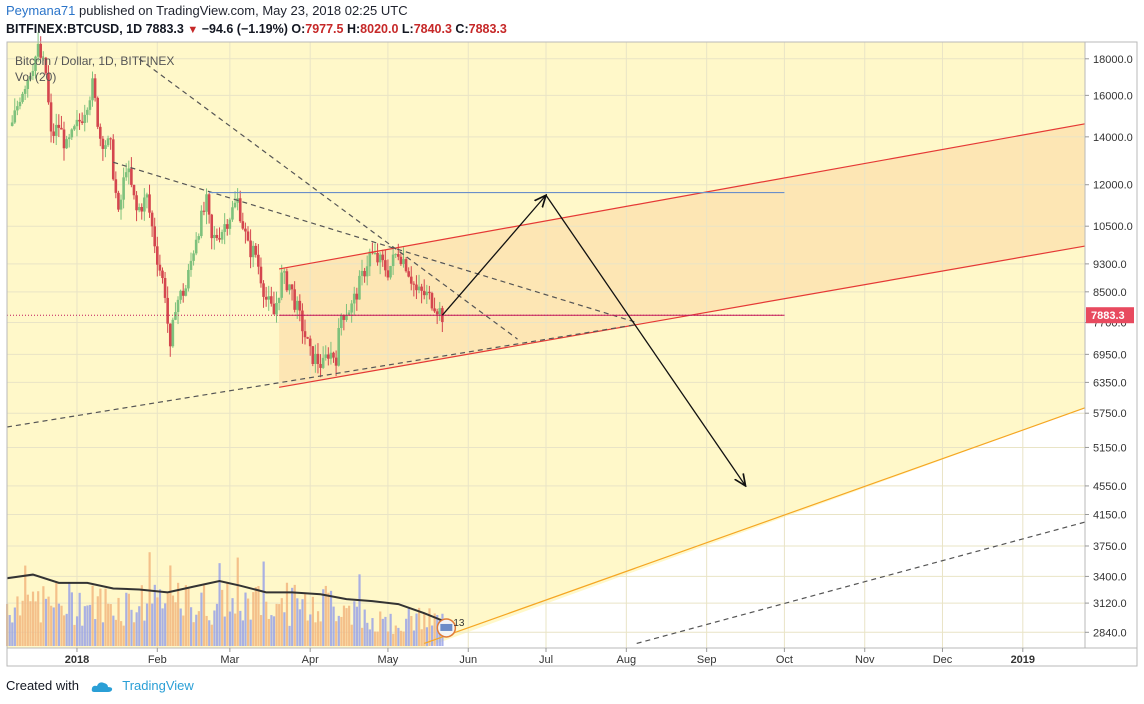 This screenshot has width=1144, height=704. I want to click on x-tick-label: Sep, so click(707, 660).